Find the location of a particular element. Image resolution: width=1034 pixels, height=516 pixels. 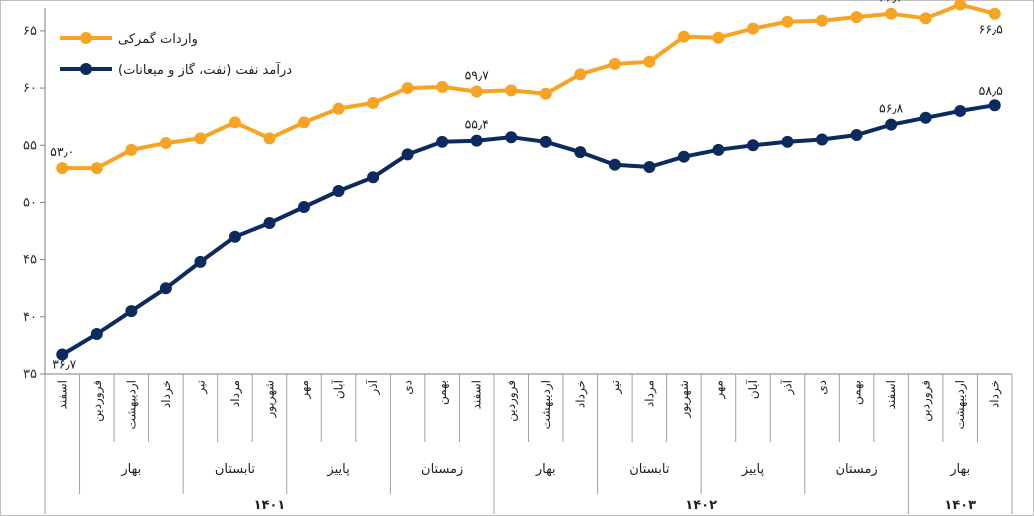

x-tick-label: آذر is located at coordinates (788, 387).